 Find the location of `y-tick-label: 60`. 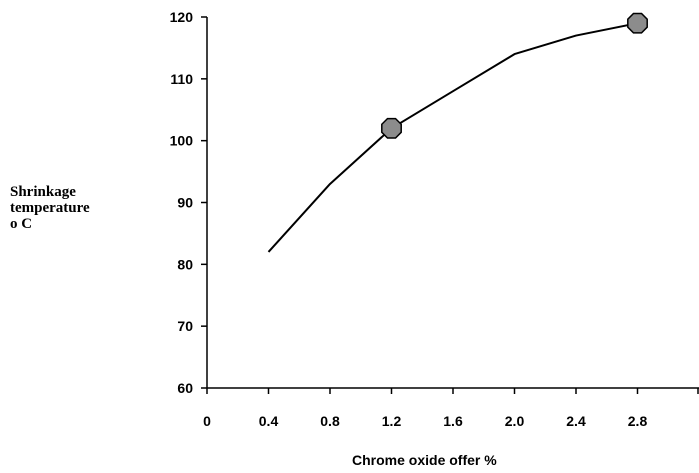

y-tick-label: 60 is located at coordinates (185, 388).